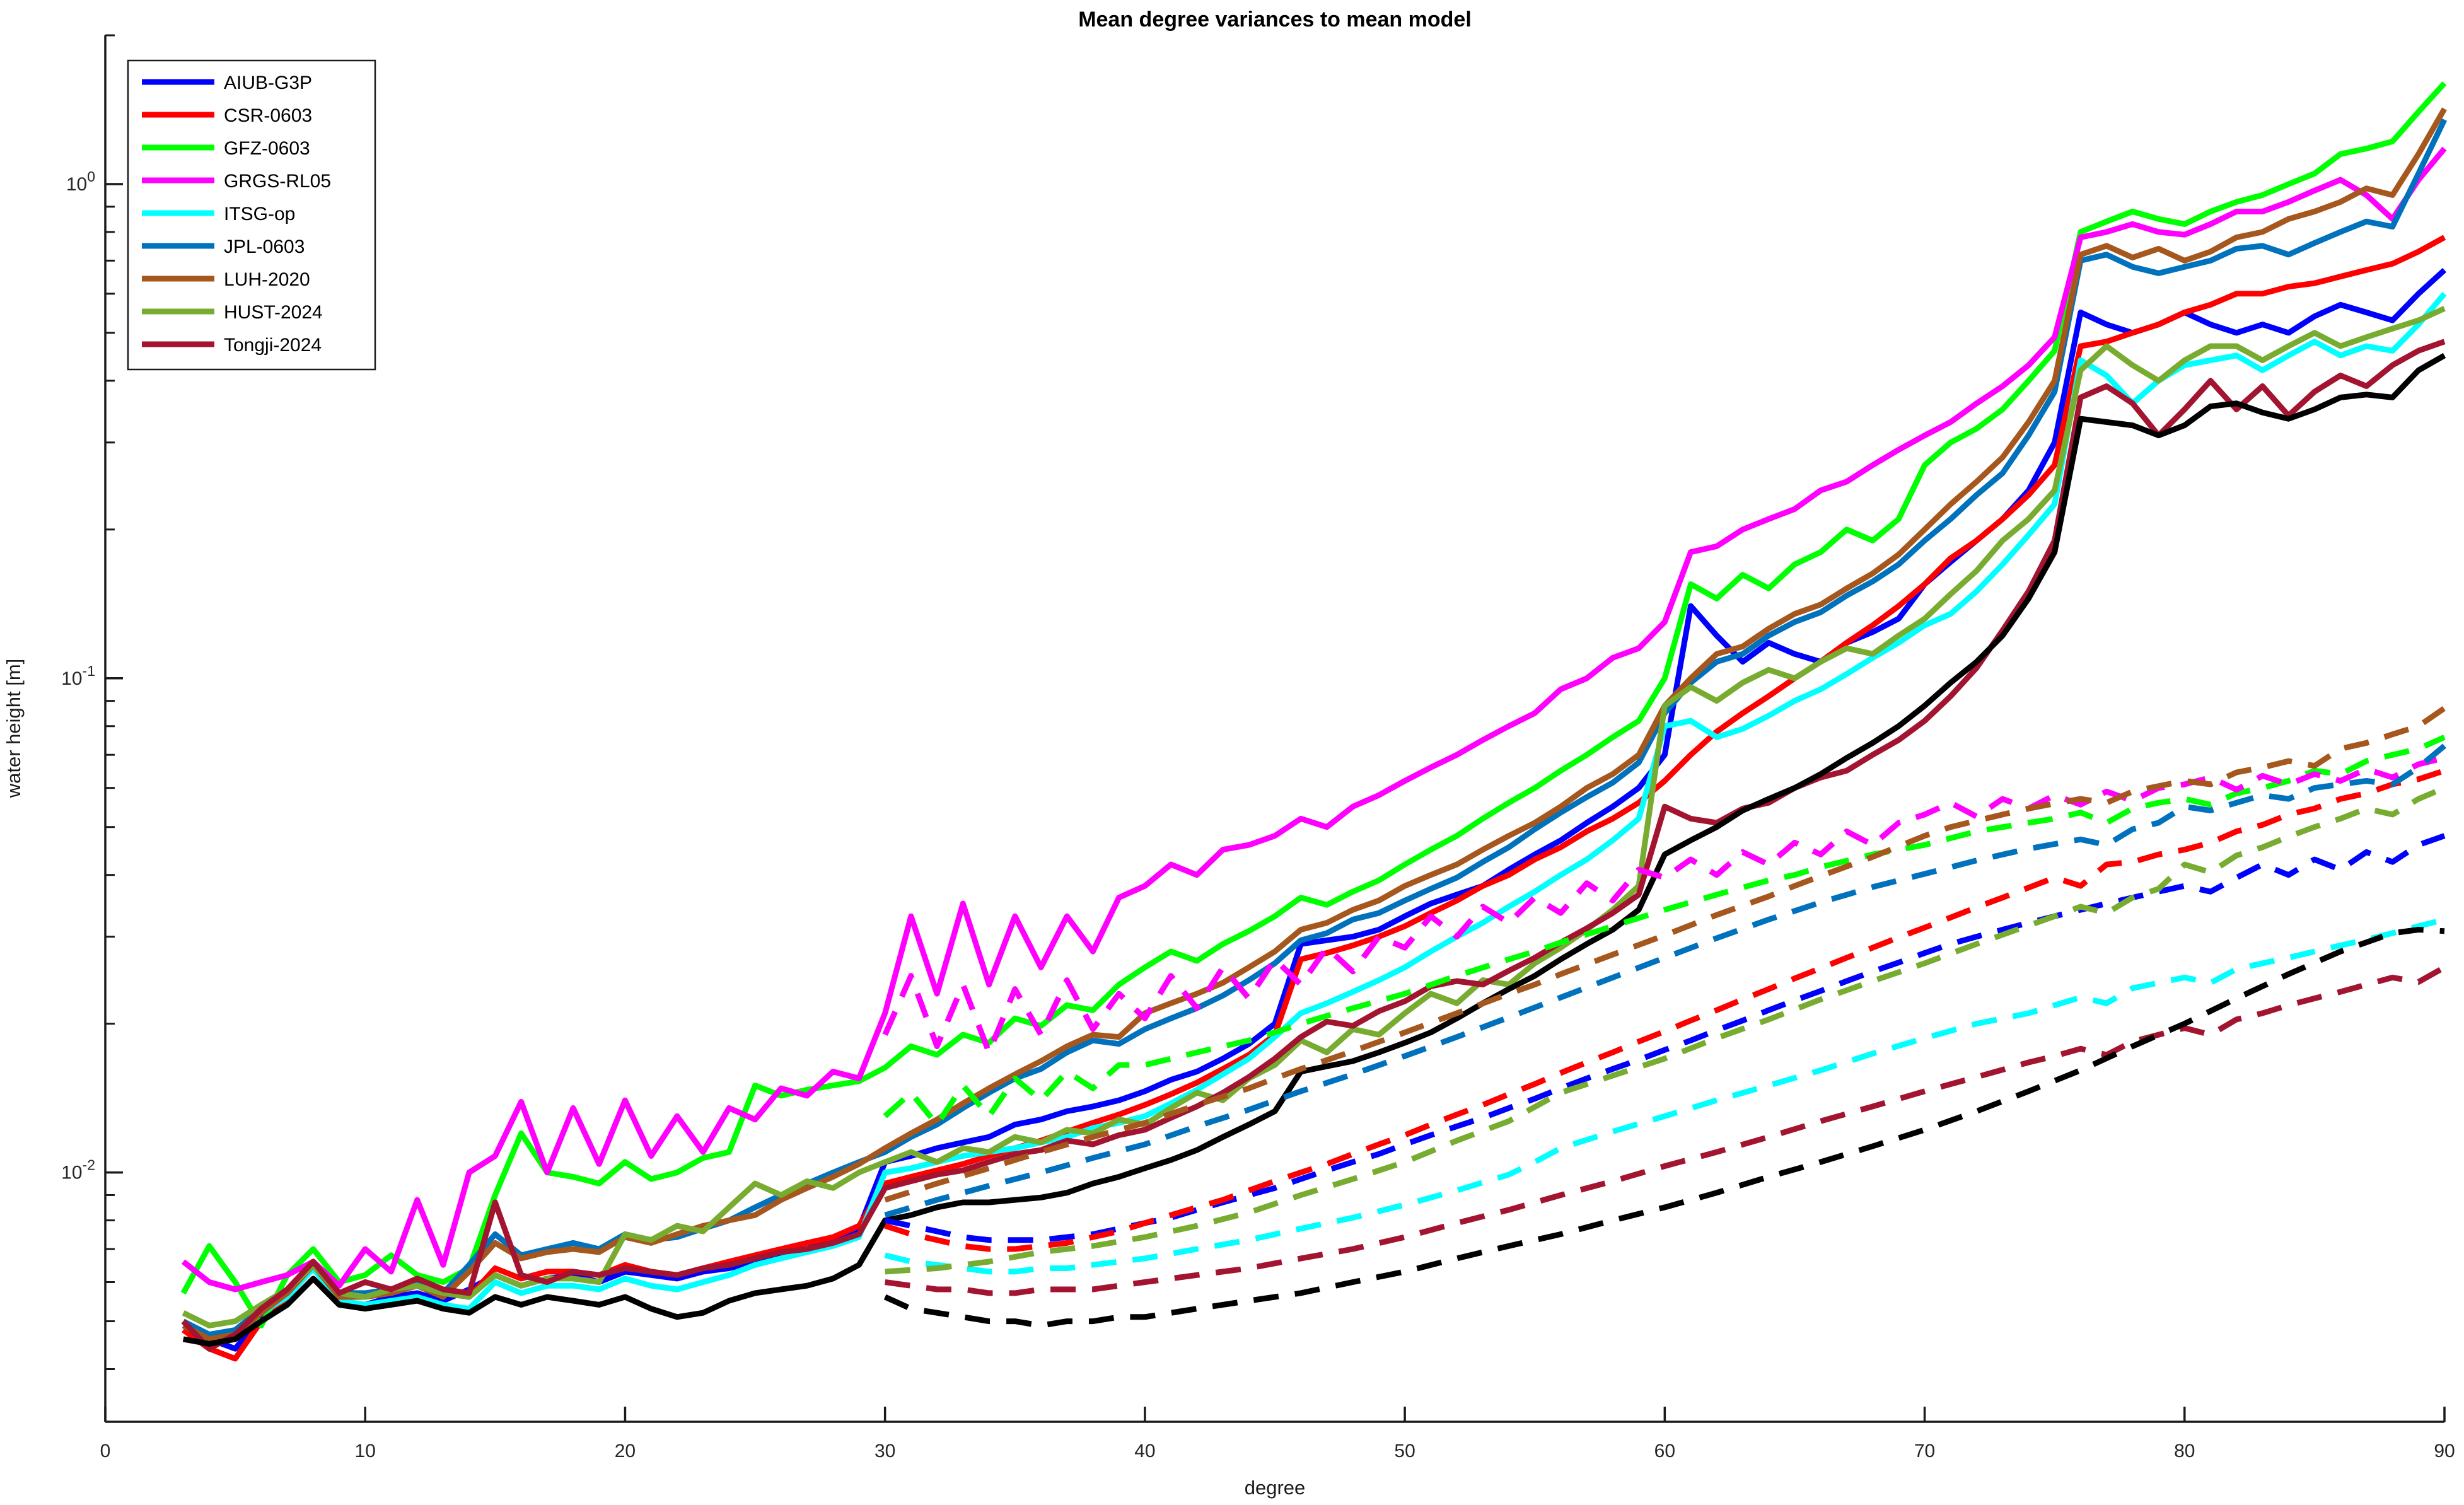  Describe the element at coordinates (78, 1170) in the screenshot. I see `y-tick-label: 10⁻²` at that location.